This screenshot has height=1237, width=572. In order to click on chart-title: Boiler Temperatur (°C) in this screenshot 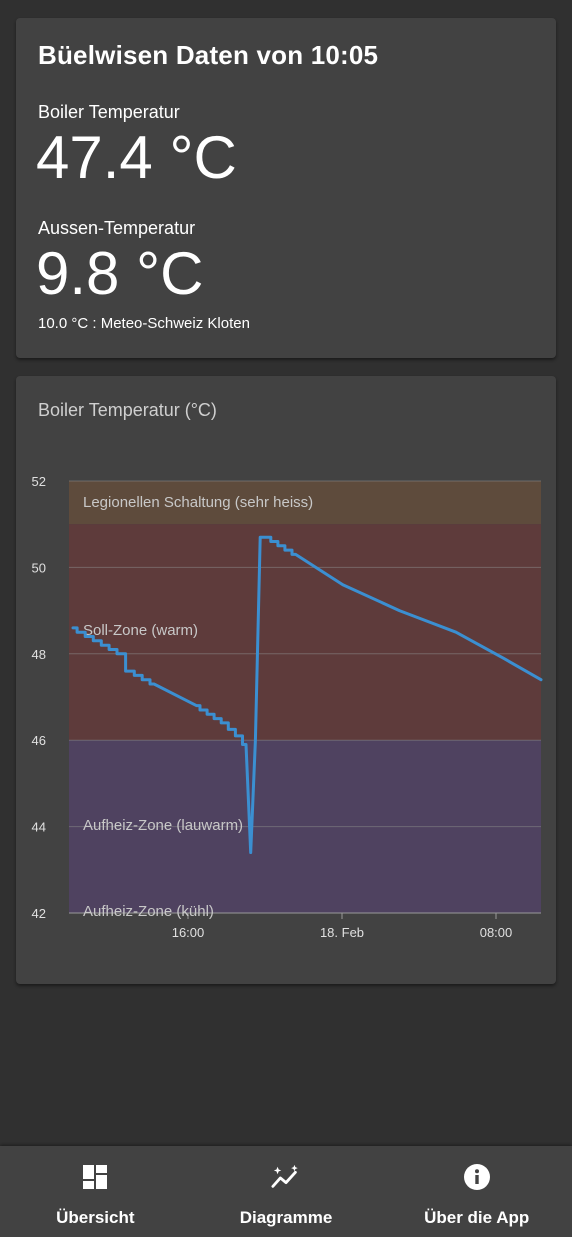, I will do `click(127, 410)`.